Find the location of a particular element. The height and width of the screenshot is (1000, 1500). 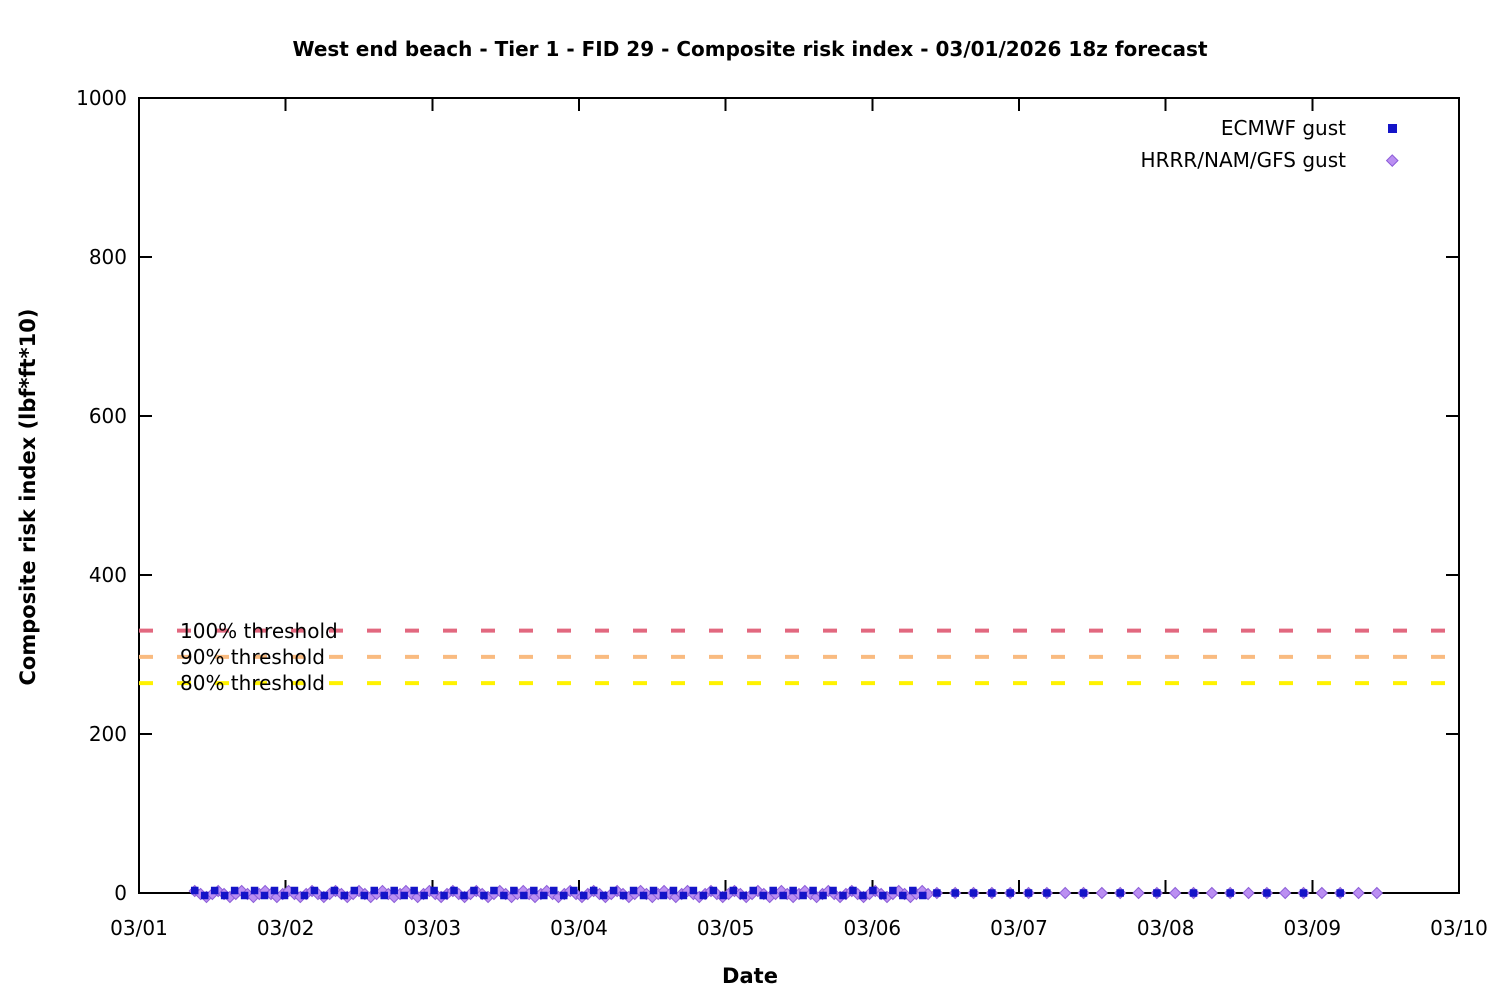

legend-label-hrrr-nam-gfs: HRRR/NAM/GFS gust is located at coordinates (1243, 160).